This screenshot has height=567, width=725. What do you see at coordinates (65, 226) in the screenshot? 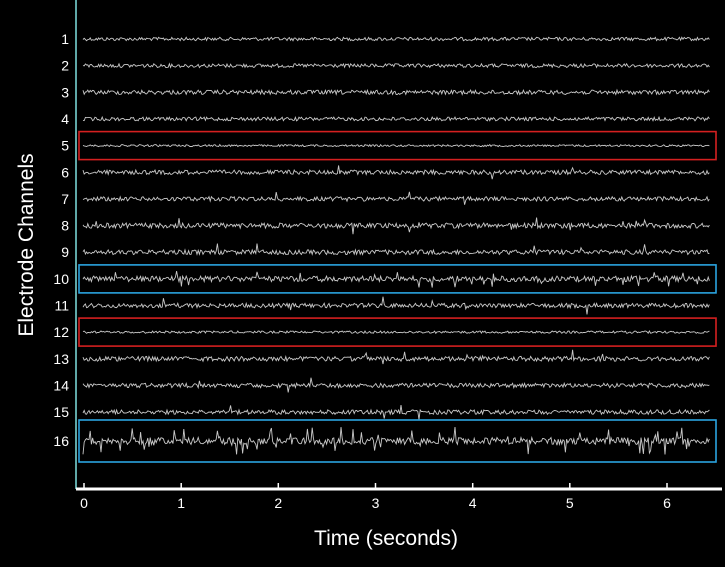
I see `channel-label-8: 8` at bounding box center [65, 226].